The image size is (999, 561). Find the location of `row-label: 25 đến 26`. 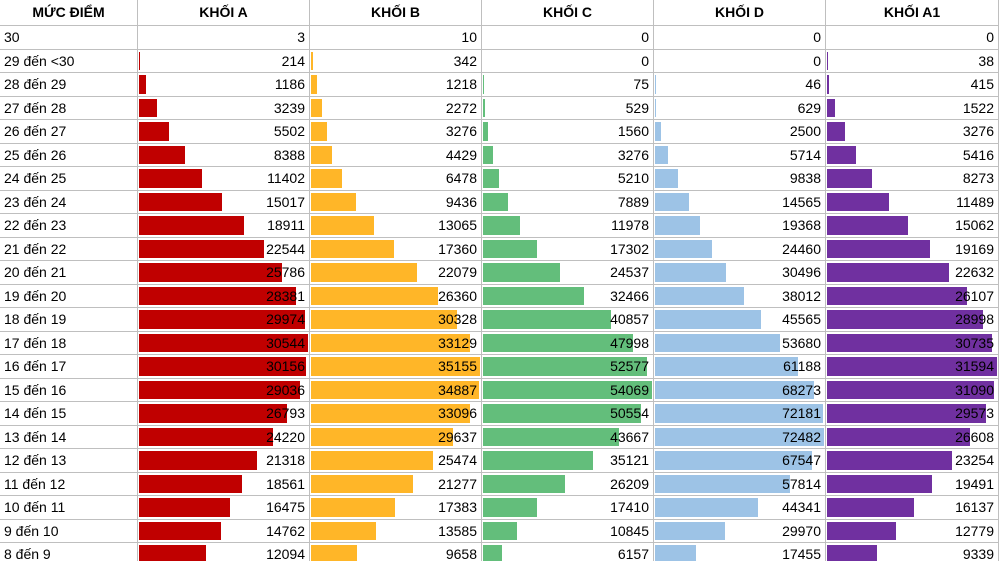

row-label: 25 đến 26 is located at coordinates (69, 155).